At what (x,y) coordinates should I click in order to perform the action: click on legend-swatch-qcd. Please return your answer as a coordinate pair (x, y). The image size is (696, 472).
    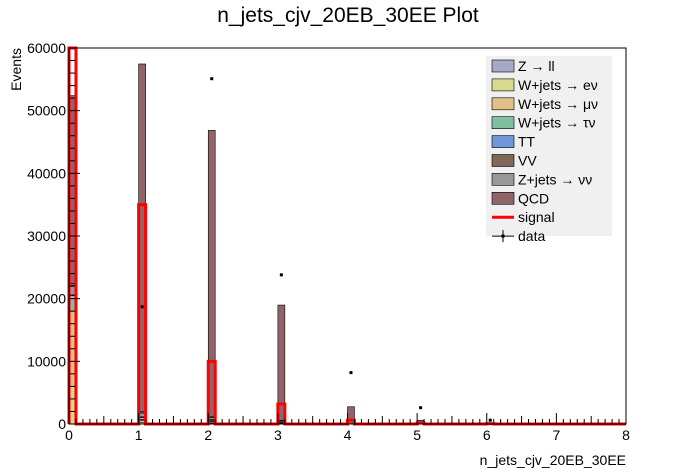
    Looking at the image, I should click on (503, 198).